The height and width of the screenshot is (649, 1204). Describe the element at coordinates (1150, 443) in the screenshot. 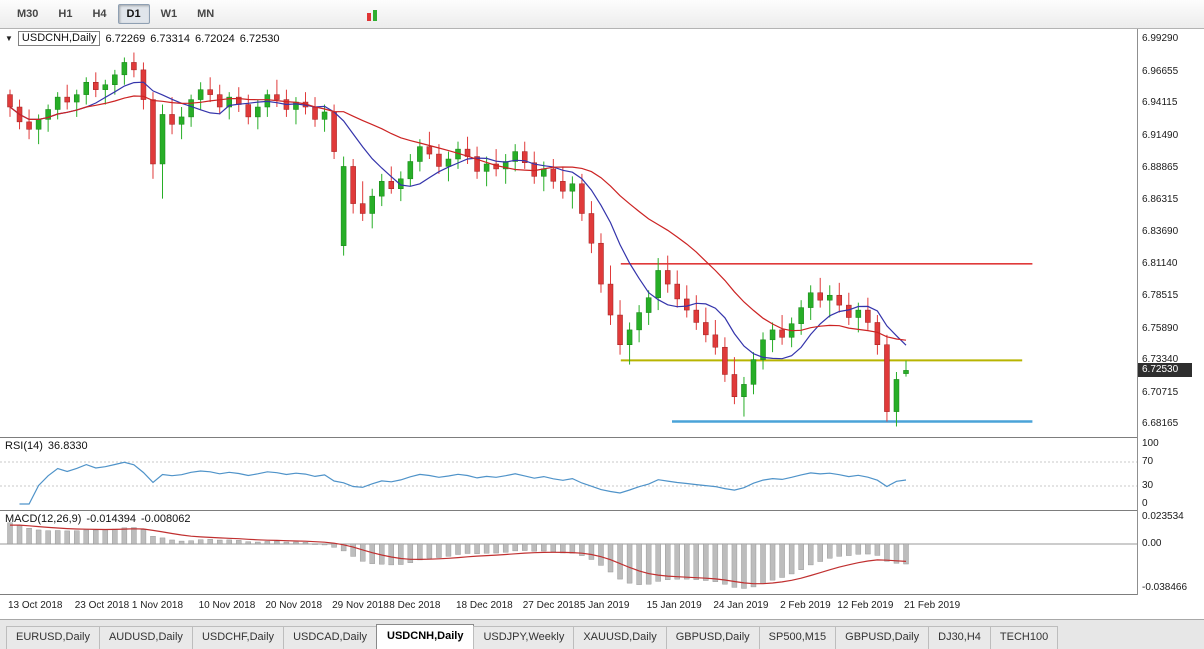

I see `axis-label: 100` at that location.